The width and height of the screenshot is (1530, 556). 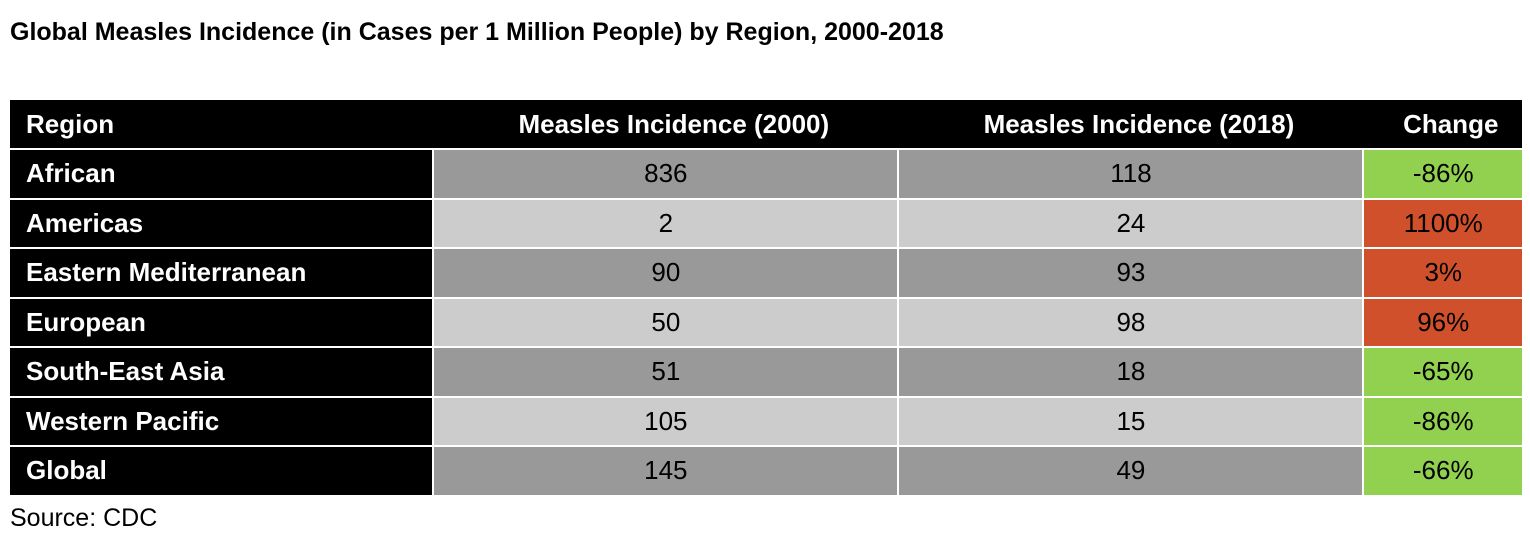 What do you see at coordinates (1131, 421) in the screenshot?
I see `incidence-2018-cell: 15` at bounding box center [1131, 421].